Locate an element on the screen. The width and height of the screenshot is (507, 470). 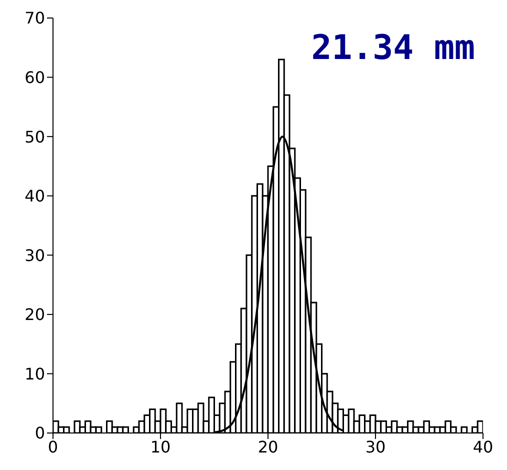
y-tick-label: 30 is located at coordinates (34, 255).